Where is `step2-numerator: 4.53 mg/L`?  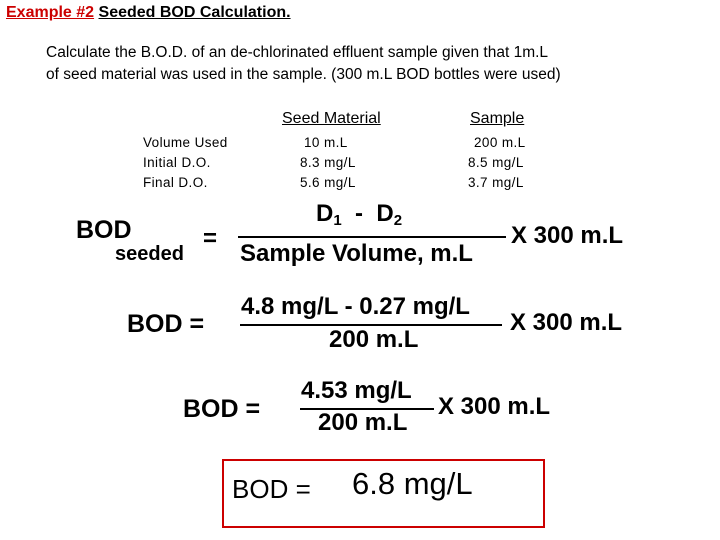
step2-numerator: 4.53 mg/L is located at coordinates (356, 390).